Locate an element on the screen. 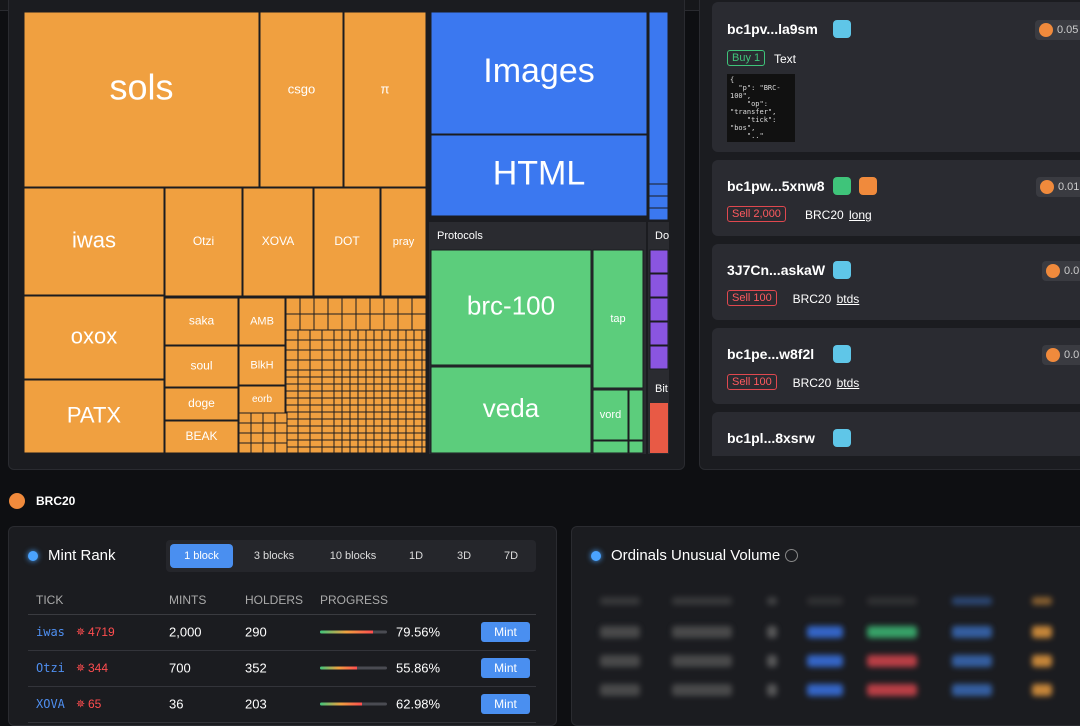 The image size is (1080, 726). price-value: 0.05 is located at coordinates (1068, 30).